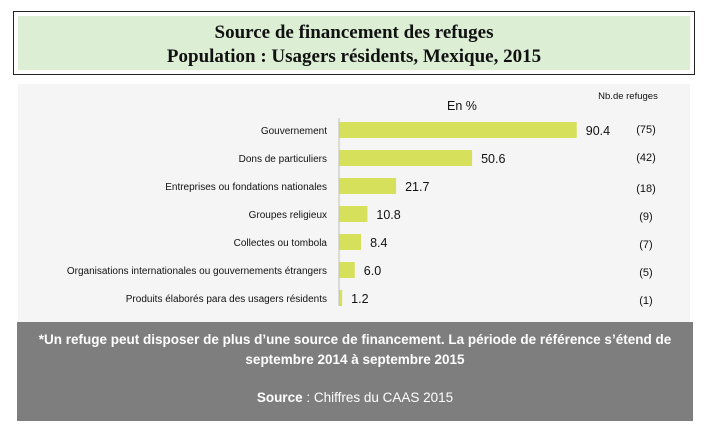 The image size is (714, 431). Describe the element at coordinates (378, 397) in the screenshot. I see `source-text: : Chiffres du CAAS 2015` at that location.